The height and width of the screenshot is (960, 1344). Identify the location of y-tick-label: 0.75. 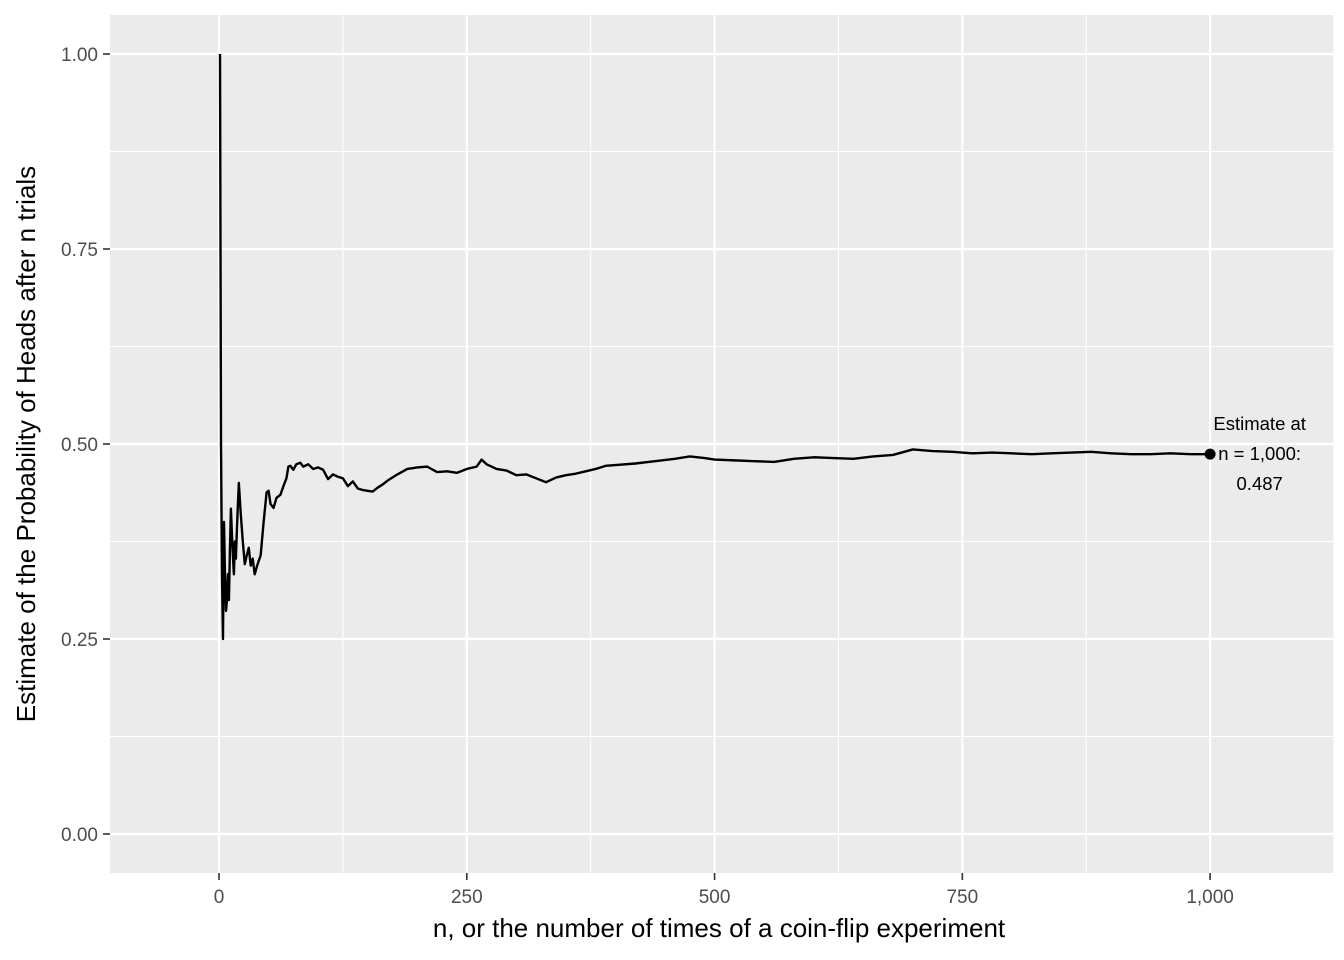
(79, 250).